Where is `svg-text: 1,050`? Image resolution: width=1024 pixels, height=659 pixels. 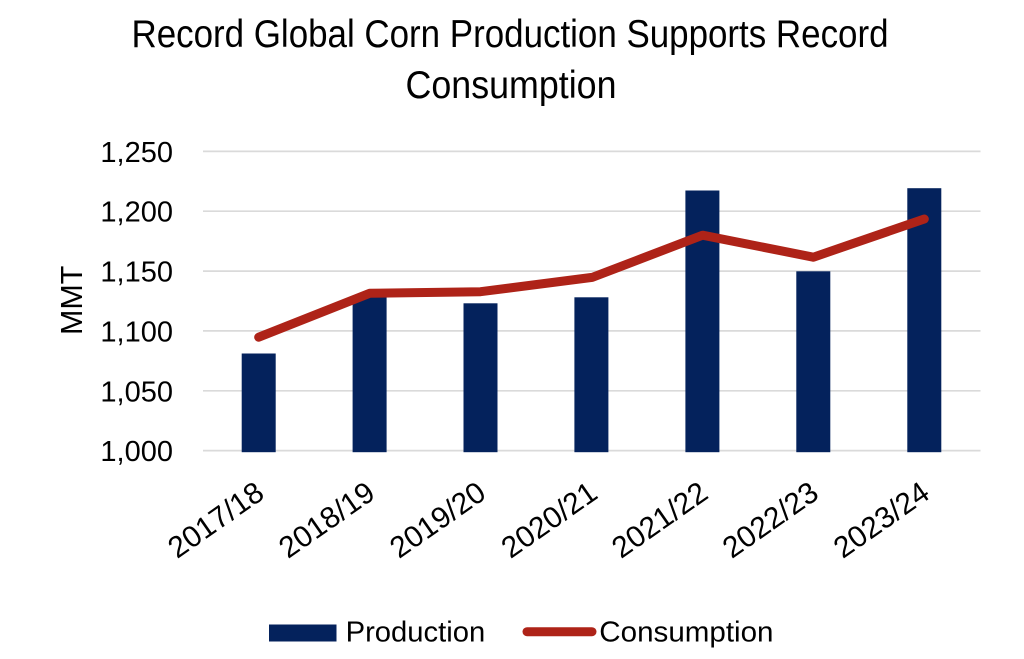 svg-text: 1,050 is located at coordinates (136, 392).